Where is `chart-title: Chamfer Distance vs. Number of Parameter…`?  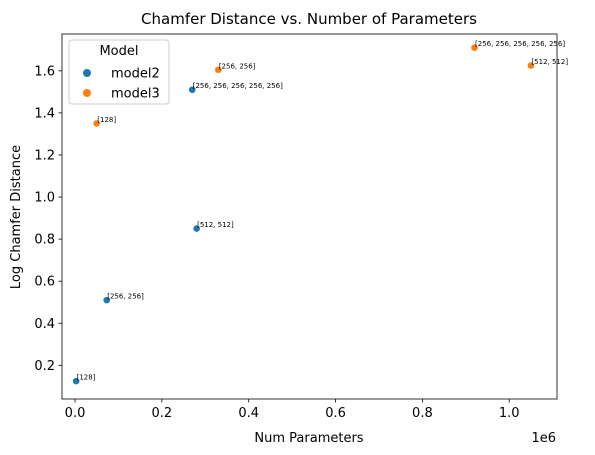 chart-title: Chamfer Distance vs. Number of Parameter… is located at coordinates (309, 19).